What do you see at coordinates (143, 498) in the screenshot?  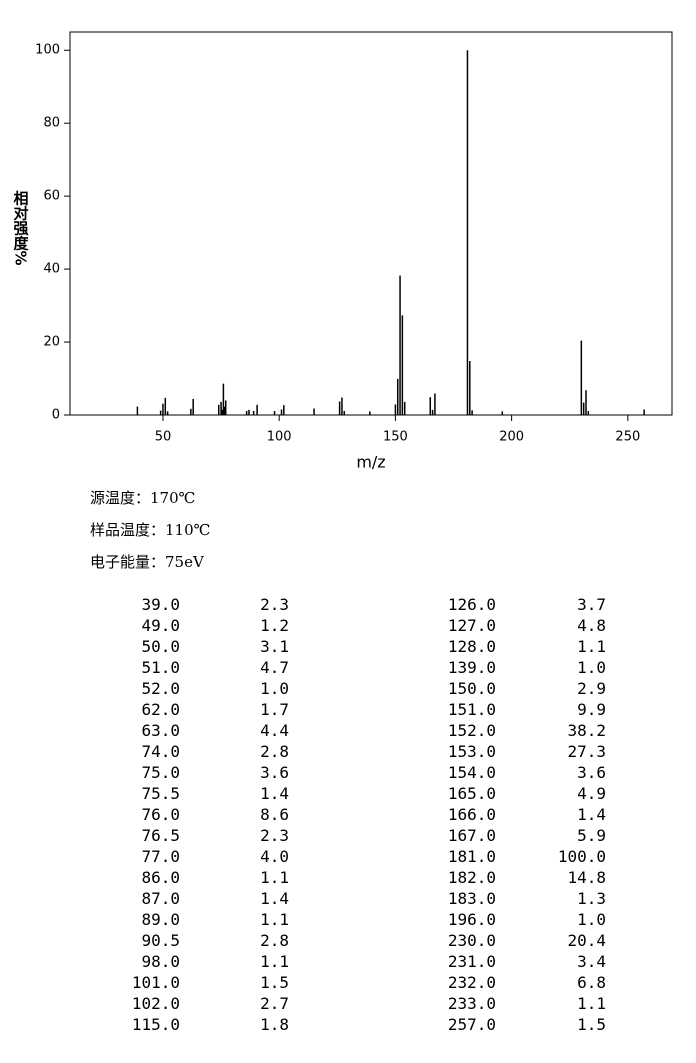 I see `info-line: 源温度：170℃` at bounding box center [143, 498].